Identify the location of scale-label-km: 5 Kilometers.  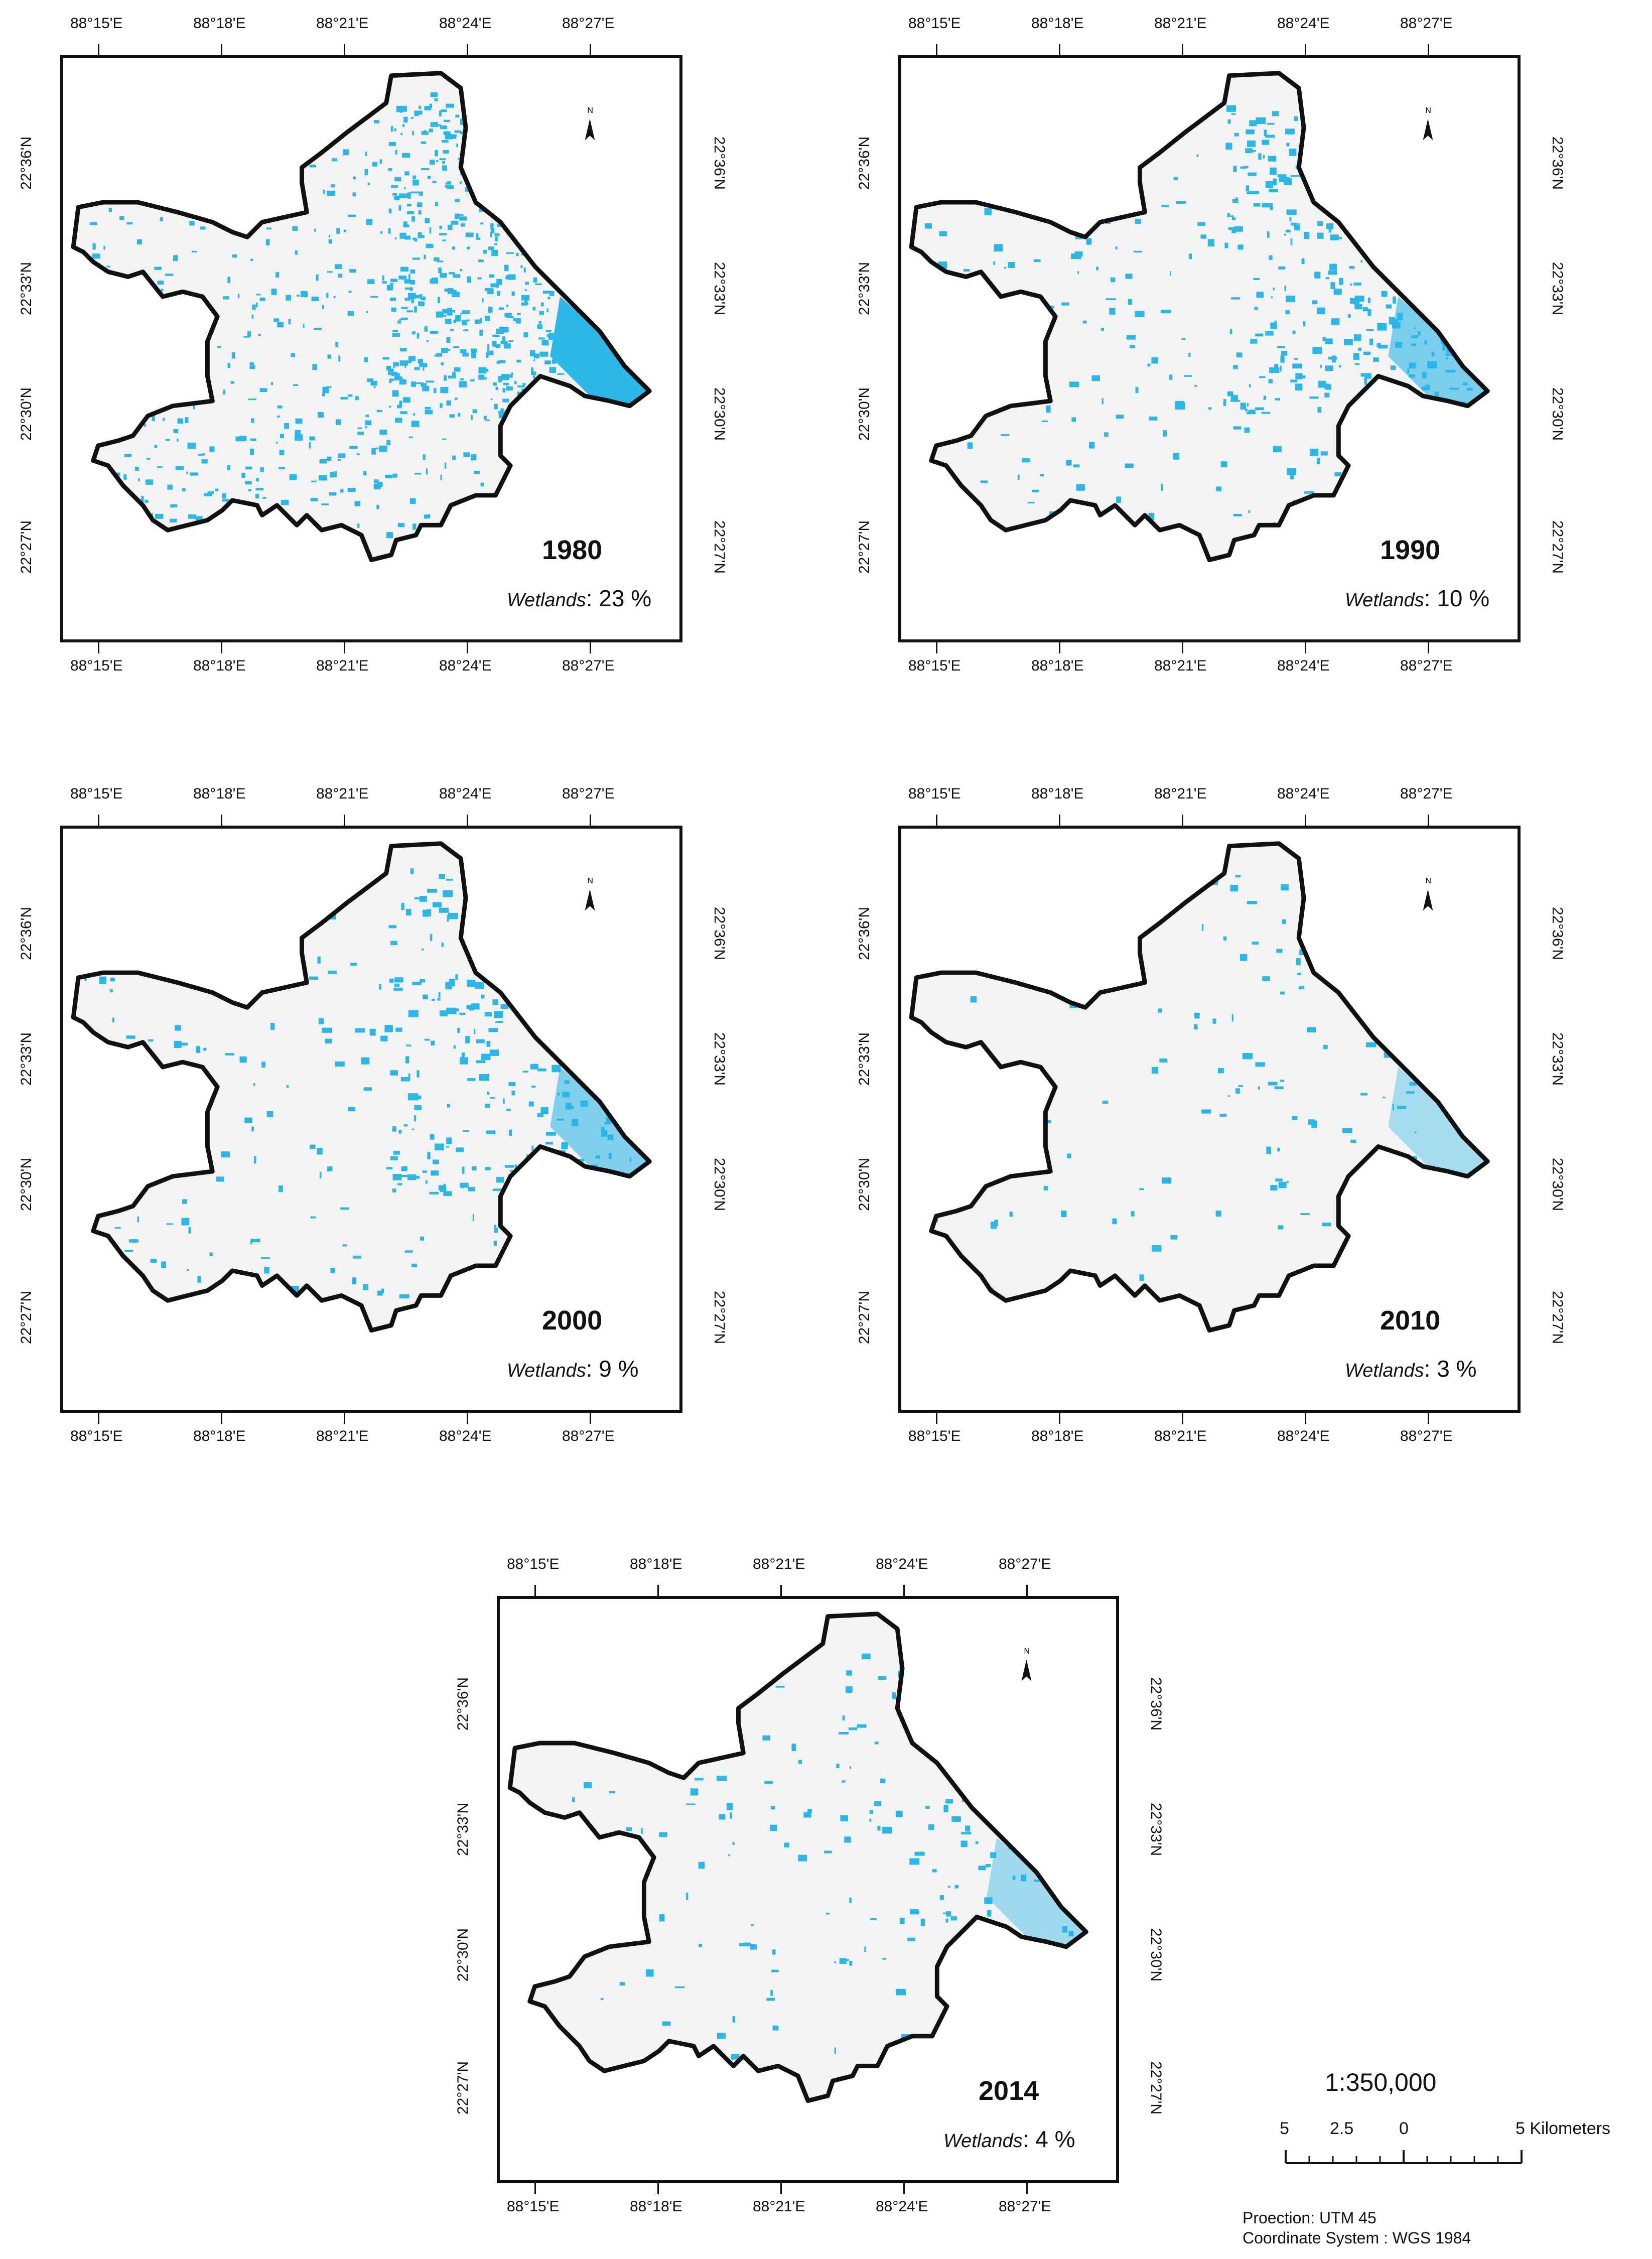
(1563, 2128).